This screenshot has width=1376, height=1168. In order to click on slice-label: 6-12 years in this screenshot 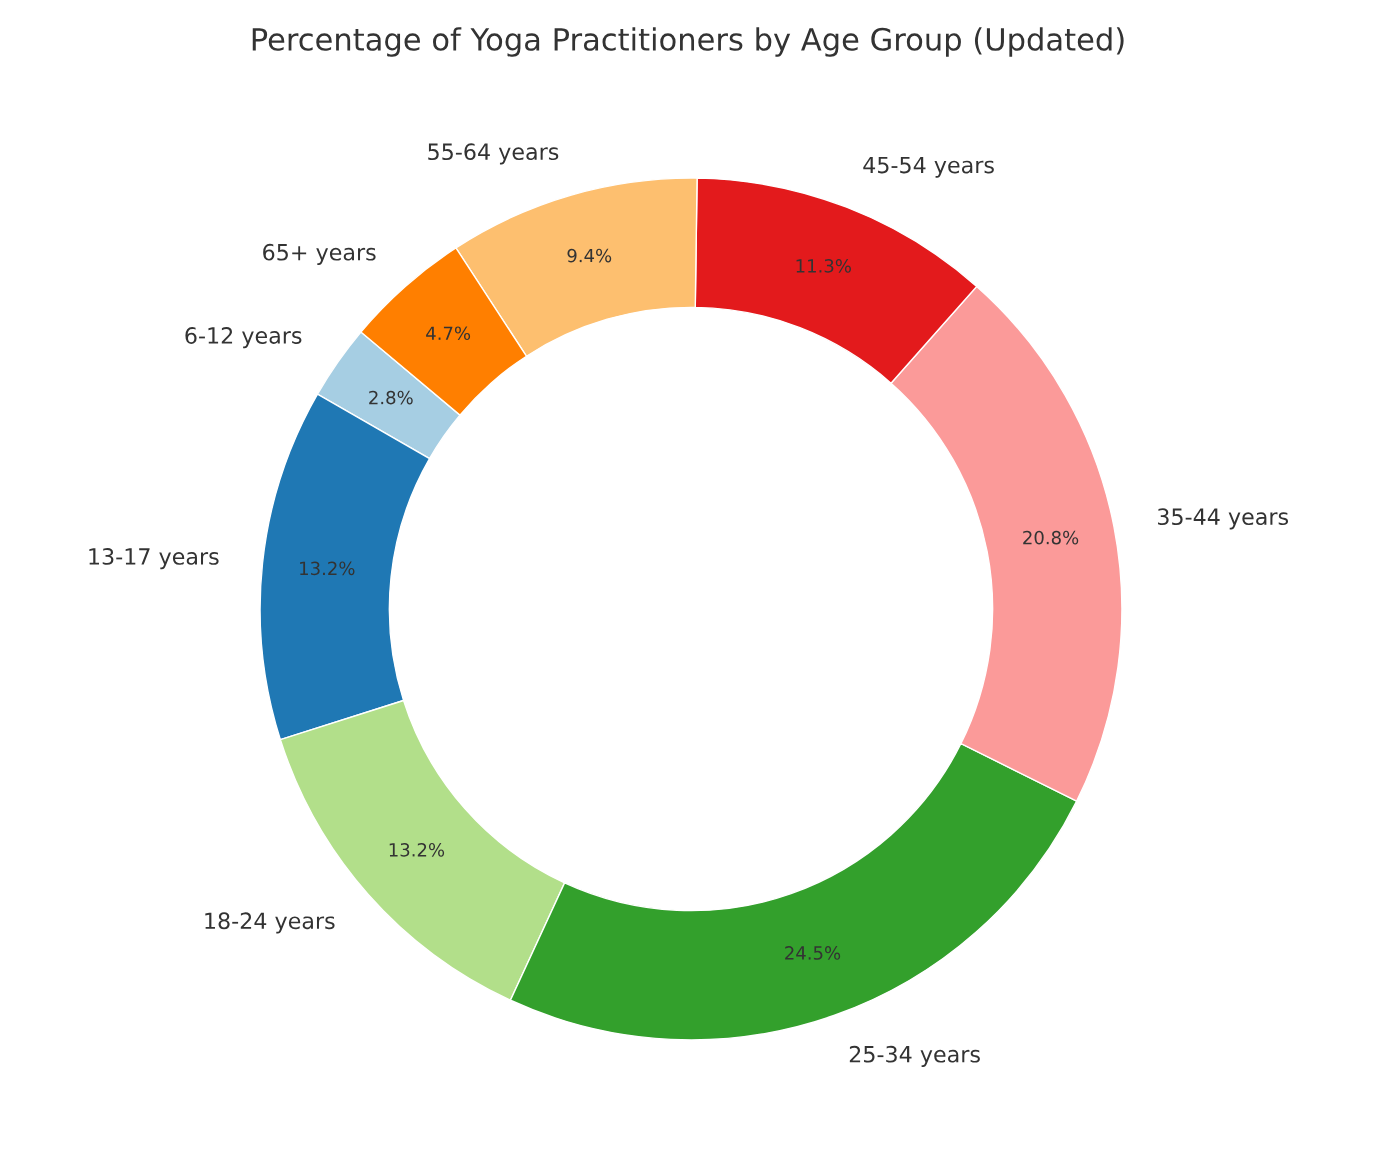, I will do `click(243, 338)`.